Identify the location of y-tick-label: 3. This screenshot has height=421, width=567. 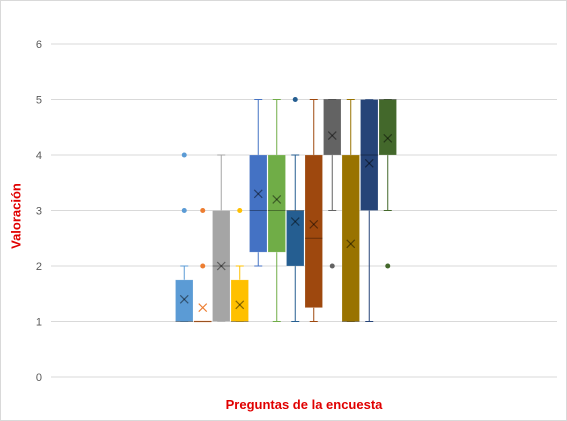
(39, 212).